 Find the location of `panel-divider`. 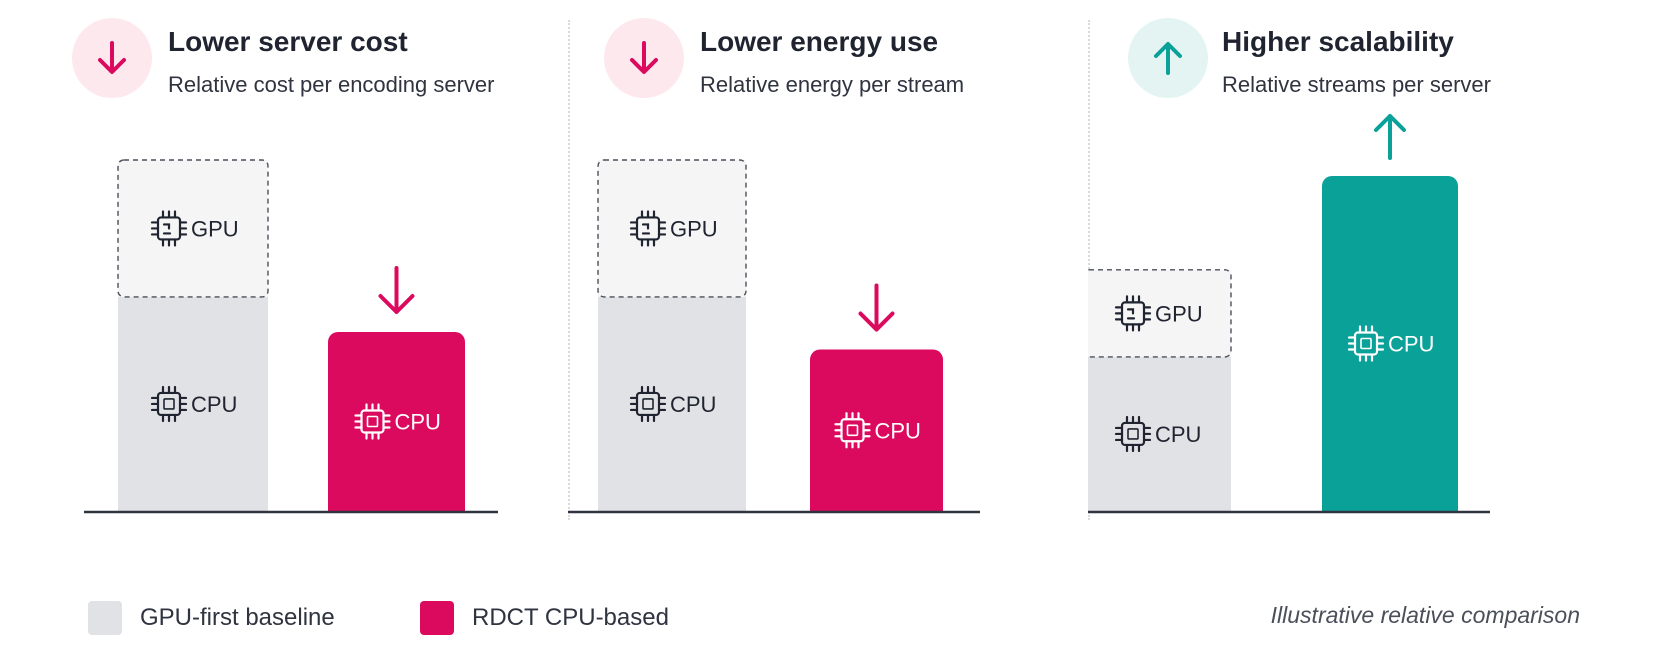

panel-divider is located at coordinates (569, 270).